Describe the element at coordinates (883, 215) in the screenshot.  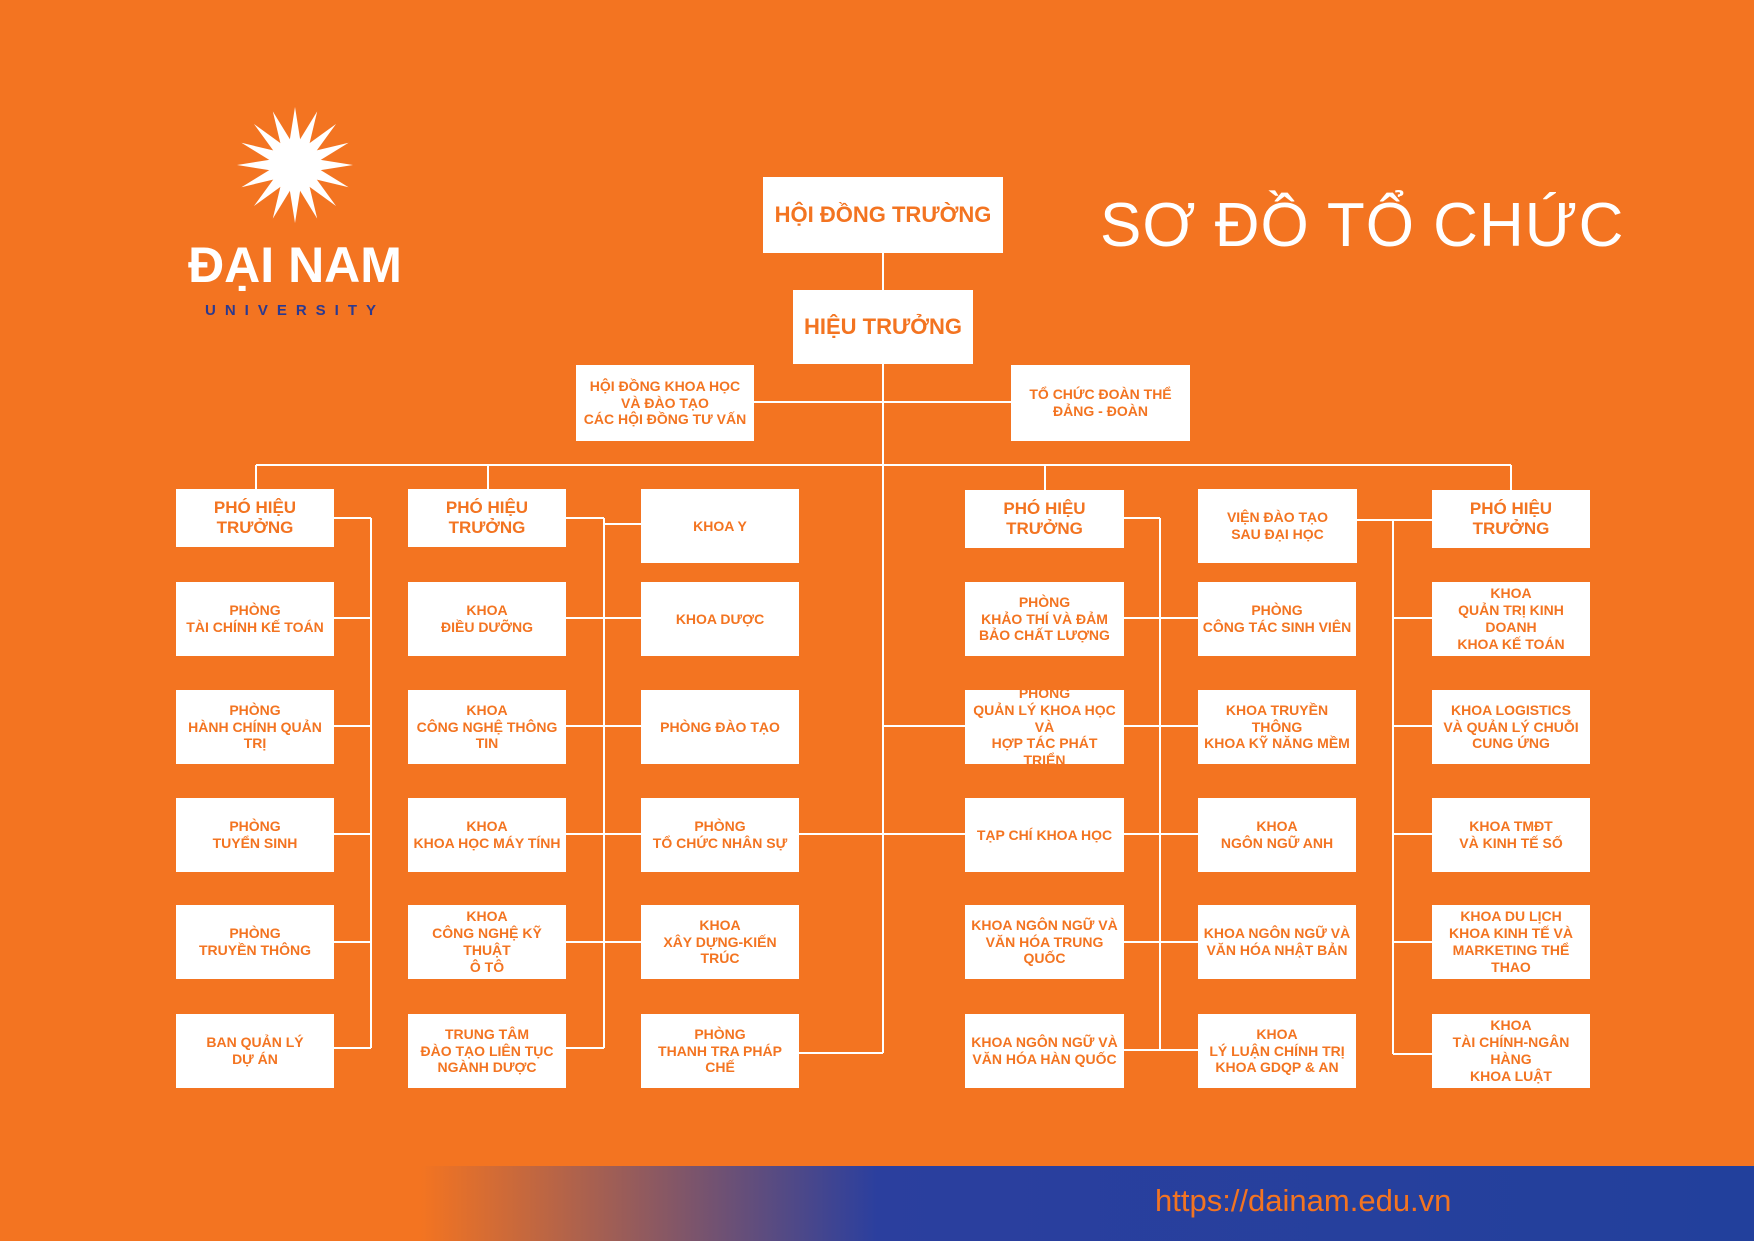
I see `board-box: HỘI ĐỒNG TRƯỜNG` at that location.